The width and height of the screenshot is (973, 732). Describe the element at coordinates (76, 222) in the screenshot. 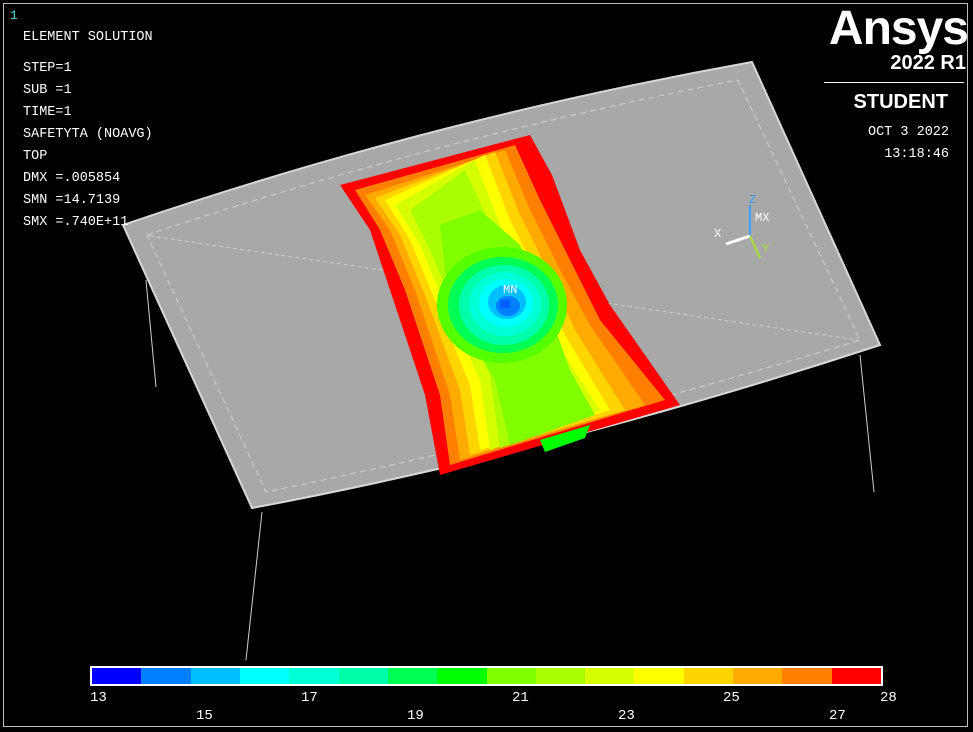

I see `info-smx: SMX =.740E+11` at that location.